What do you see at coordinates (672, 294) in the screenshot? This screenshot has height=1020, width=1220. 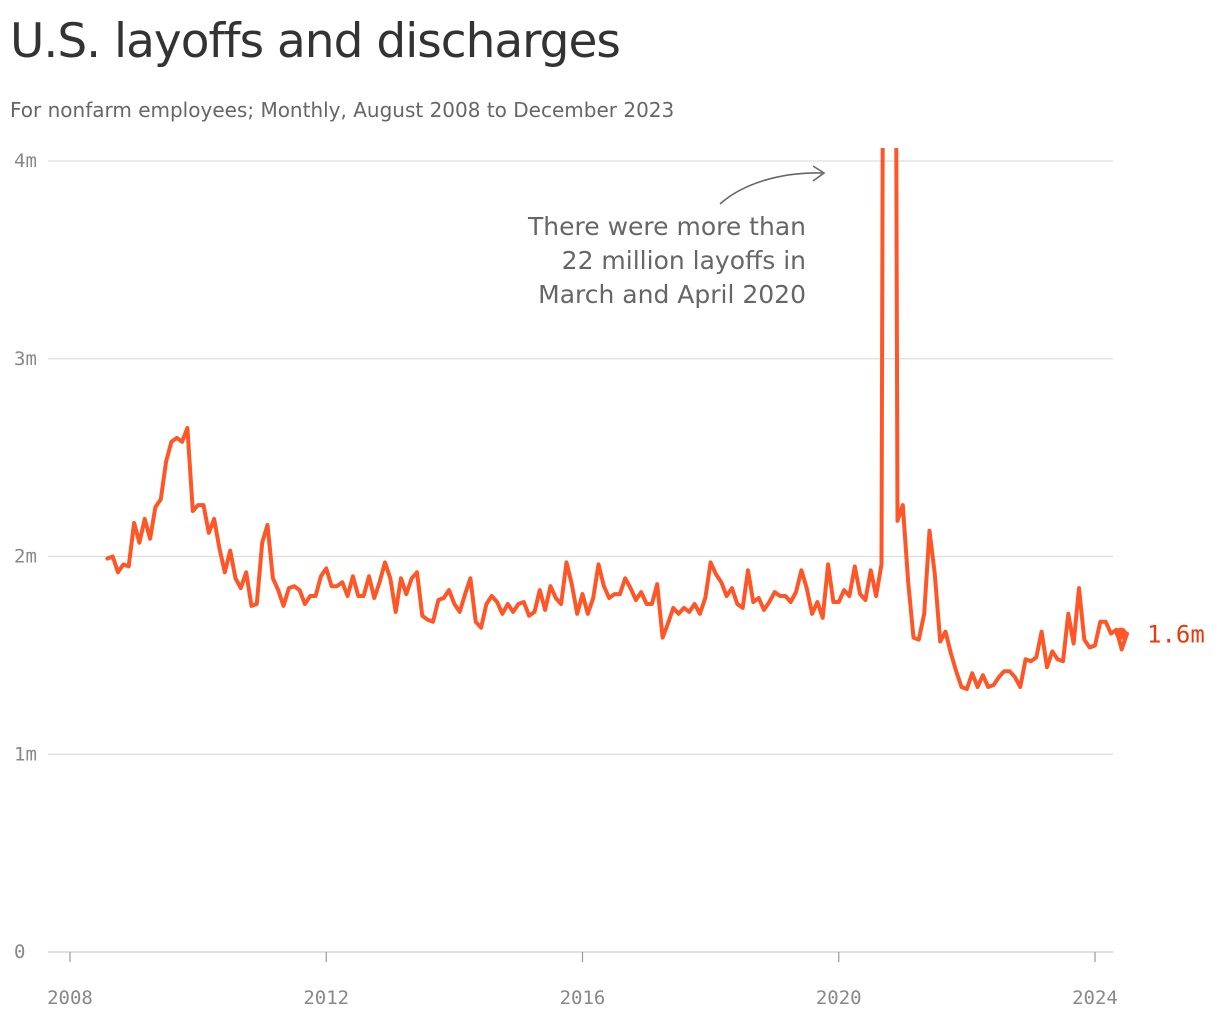 I see `annotation-line-3: March and April 2020` at bounding box center [672, 294].